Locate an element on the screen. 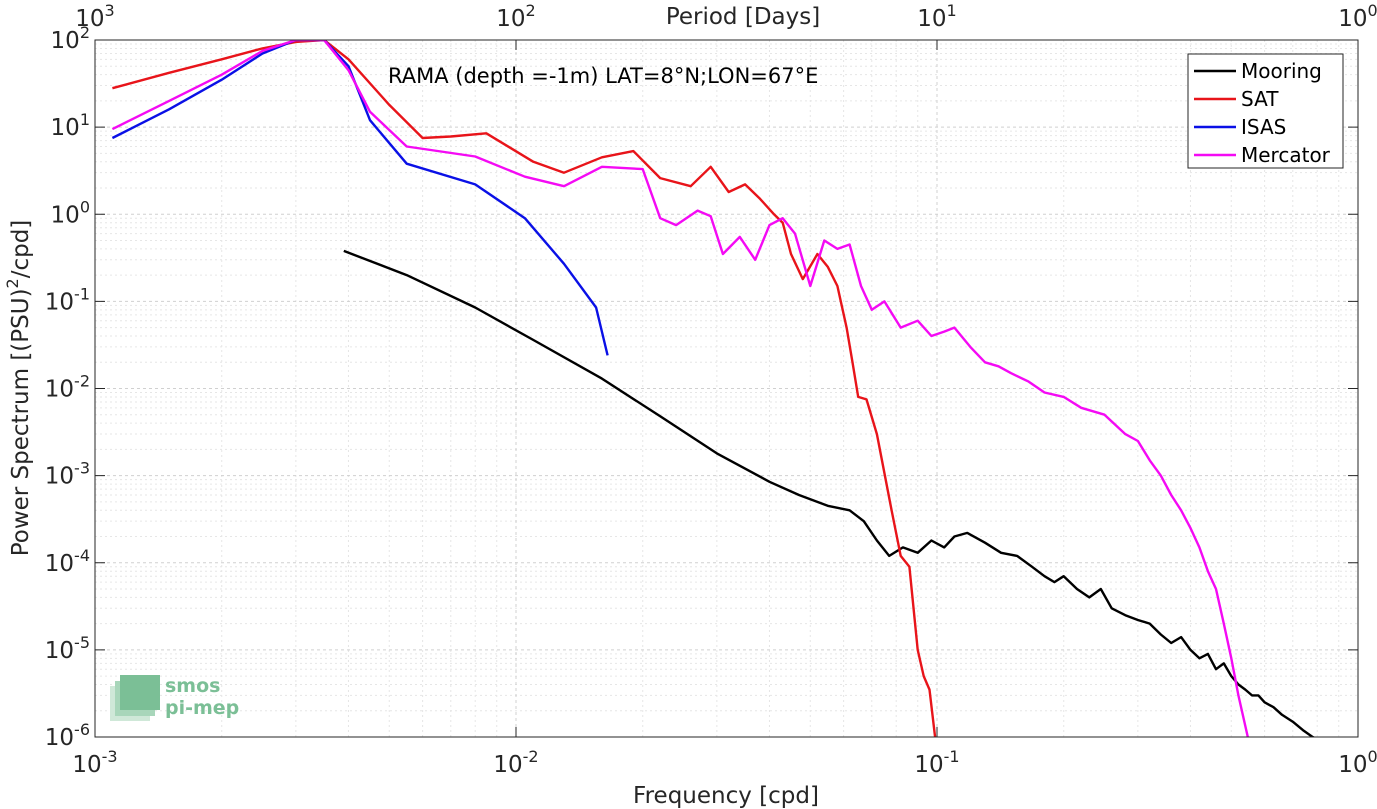 The width and height of the screenshot is (1377, 809). y-axis-label-main: Power Spectrum [(PSU) is located at coordinates (21, 422).